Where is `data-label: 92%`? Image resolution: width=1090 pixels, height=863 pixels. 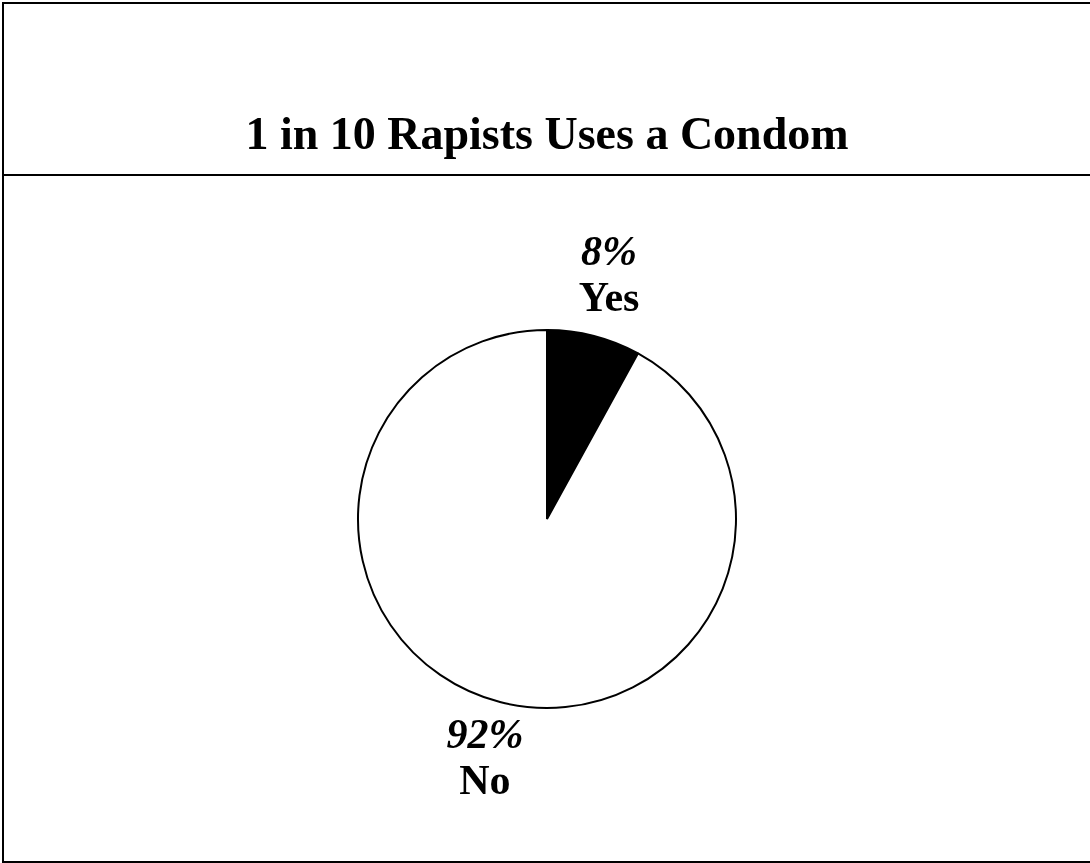
data-label: 92% is located at coordinates (485, 734).